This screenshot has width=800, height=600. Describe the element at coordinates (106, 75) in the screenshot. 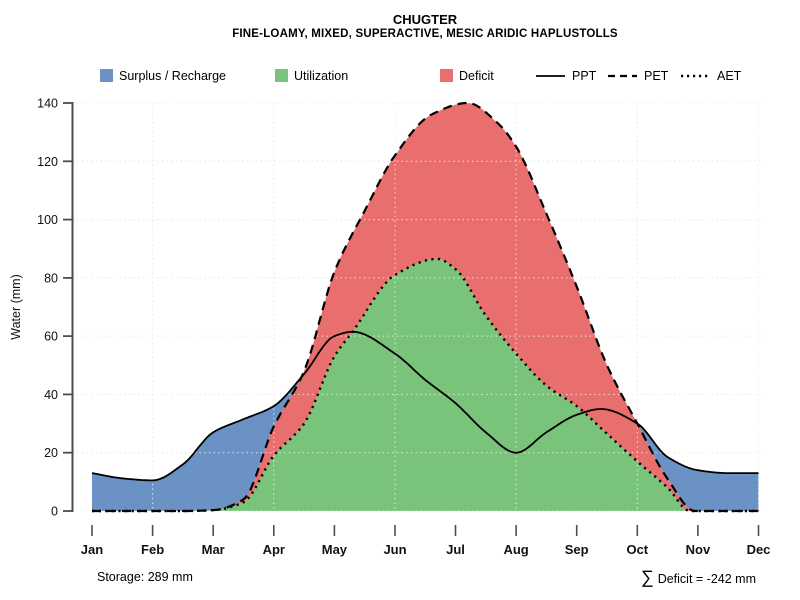

I see `surplus-swatch-icon` at that location.